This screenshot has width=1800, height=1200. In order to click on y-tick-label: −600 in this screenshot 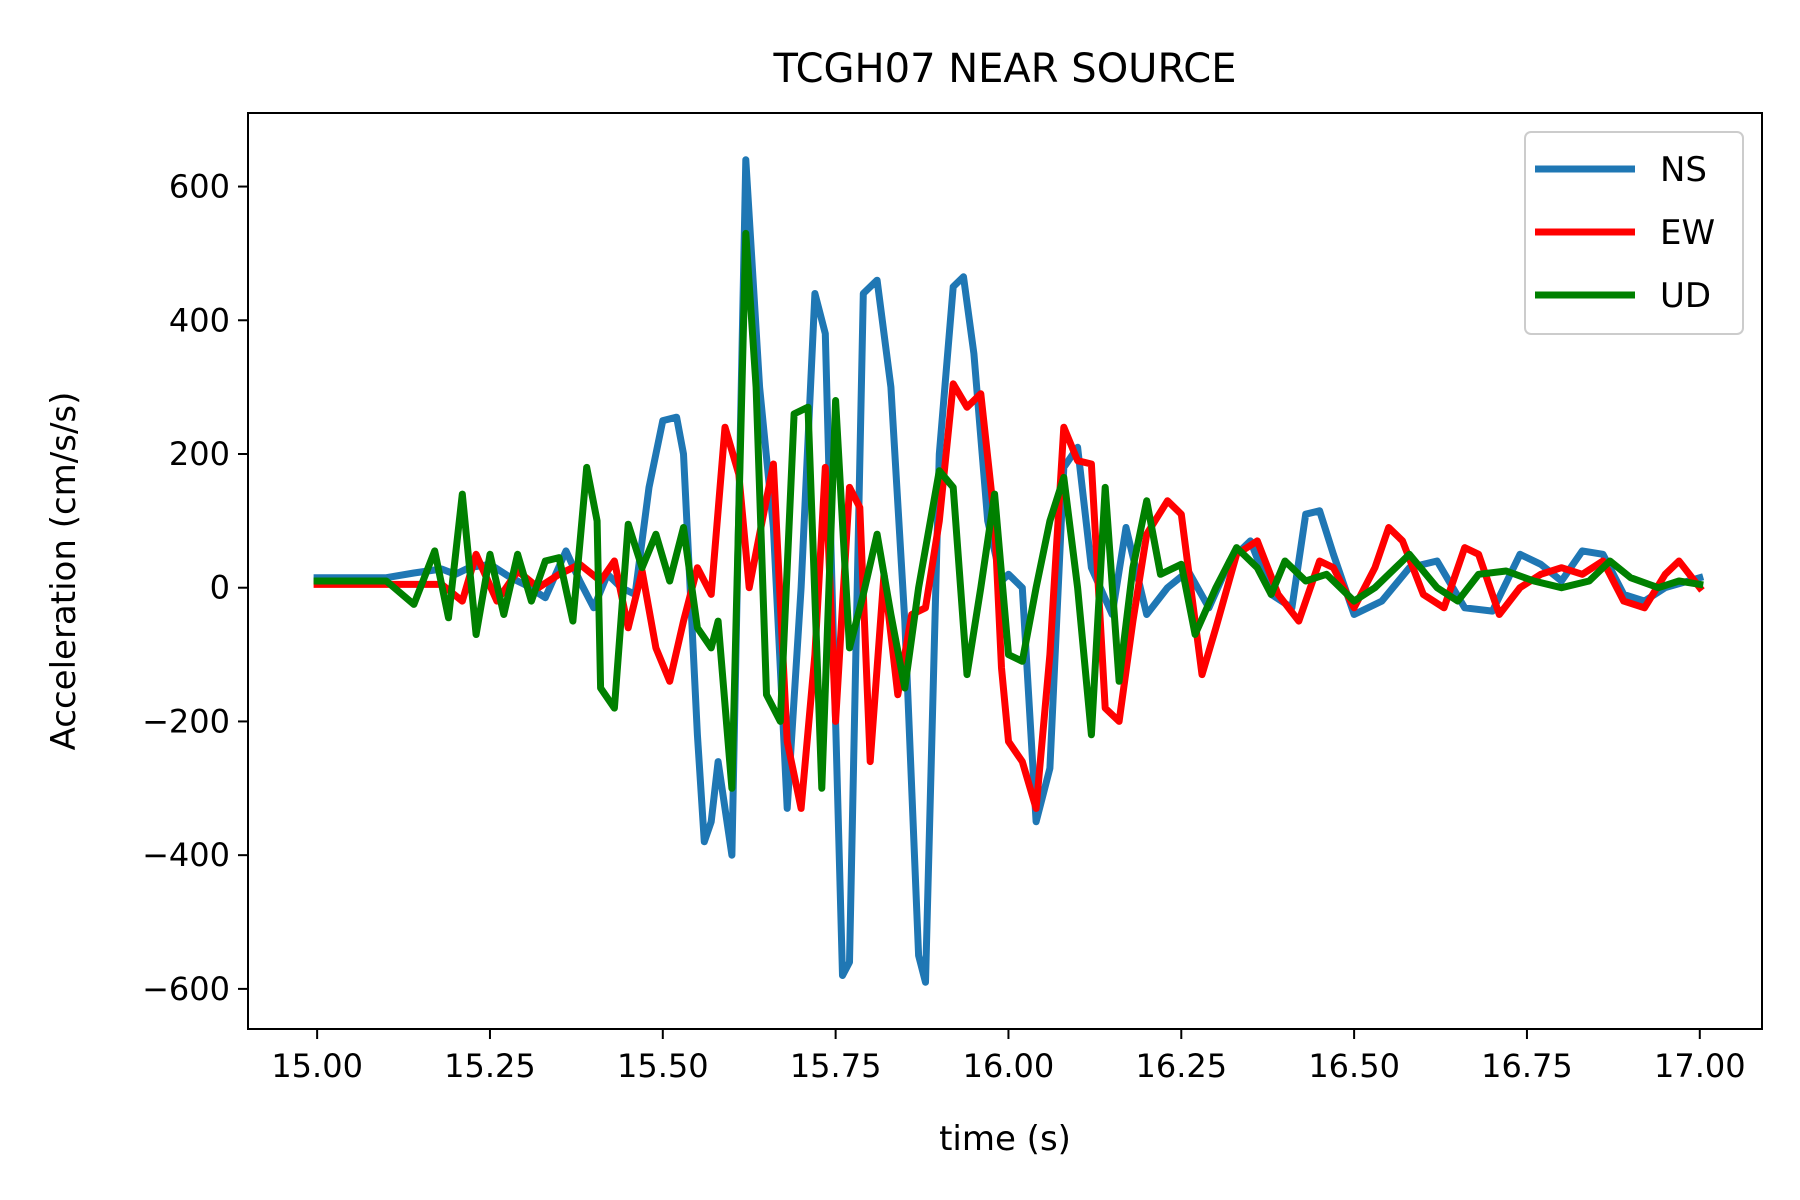, I will do `click(186, 989)`.